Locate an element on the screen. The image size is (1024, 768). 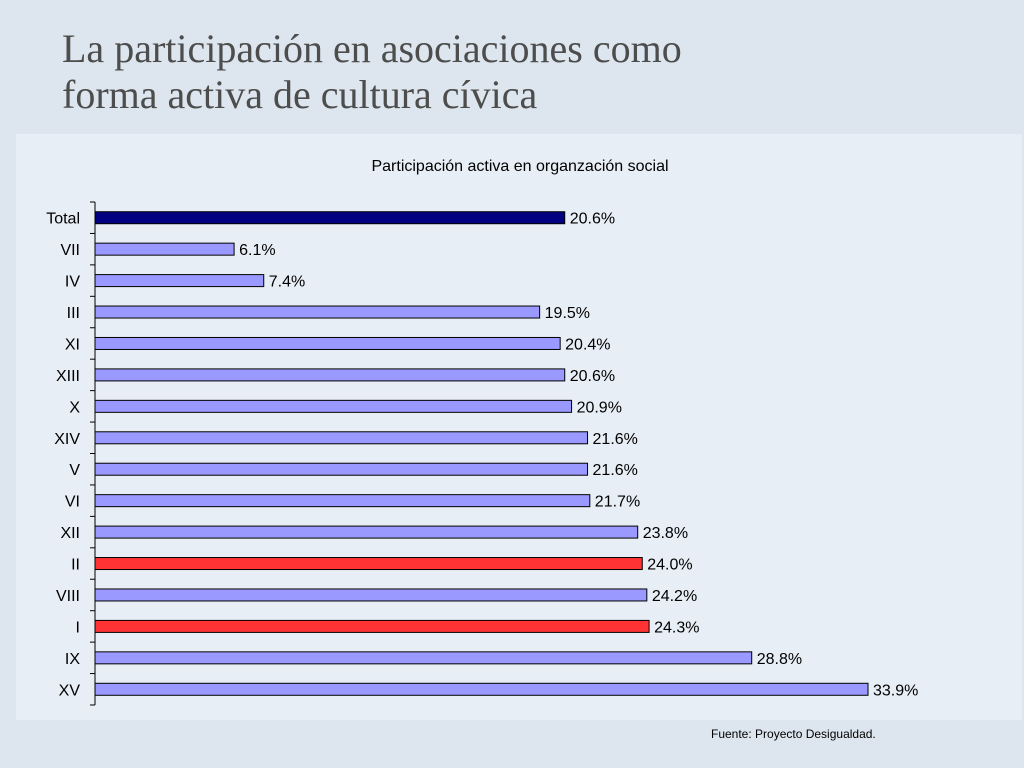
value-label: 6.1% is located at coordinates (257, 250).